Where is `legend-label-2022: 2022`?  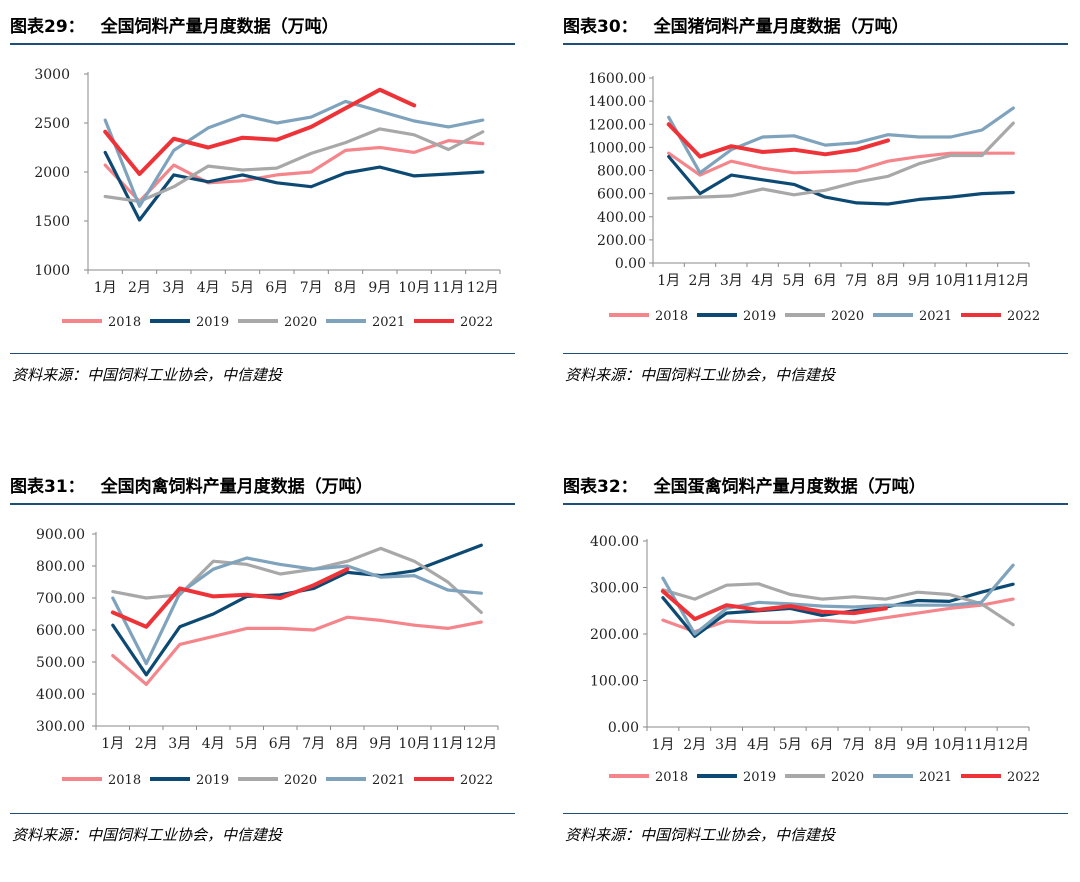
legend-label-2022: 2022 is located at coordinates (1023, 316).